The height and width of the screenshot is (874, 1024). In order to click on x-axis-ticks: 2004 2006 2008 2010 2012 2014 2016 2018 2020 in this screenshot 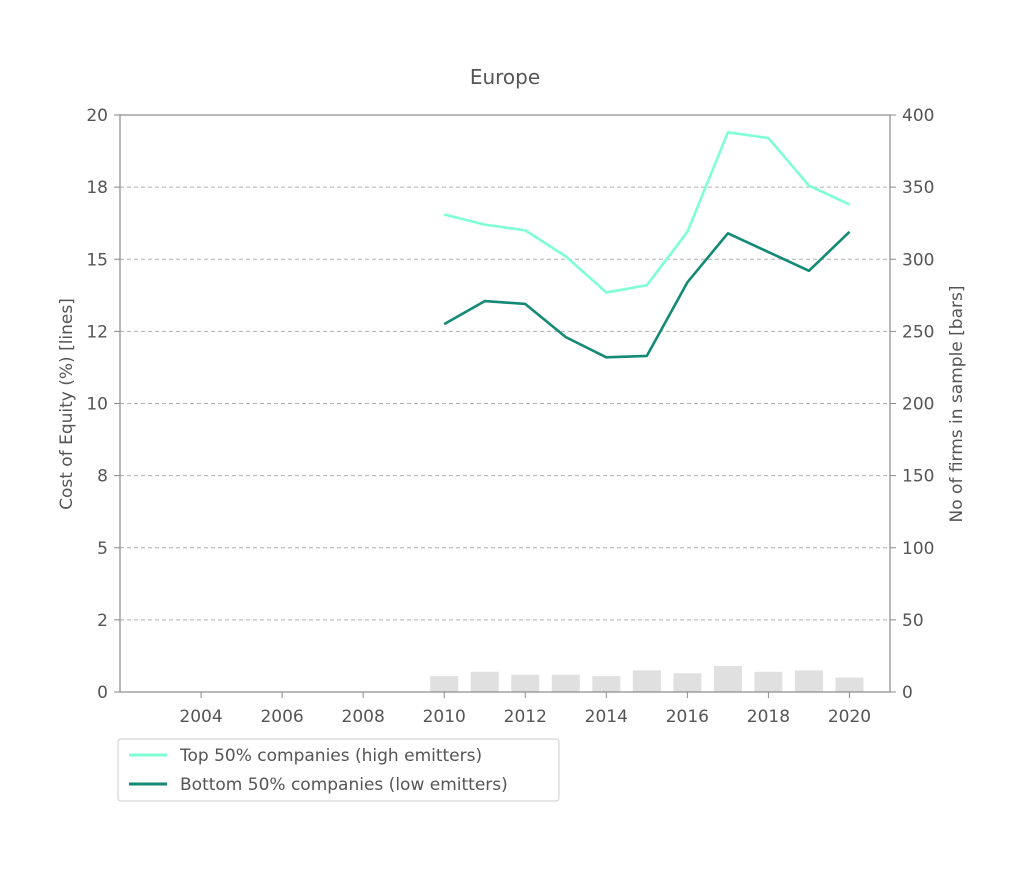, I will do `click(525, 709)`.